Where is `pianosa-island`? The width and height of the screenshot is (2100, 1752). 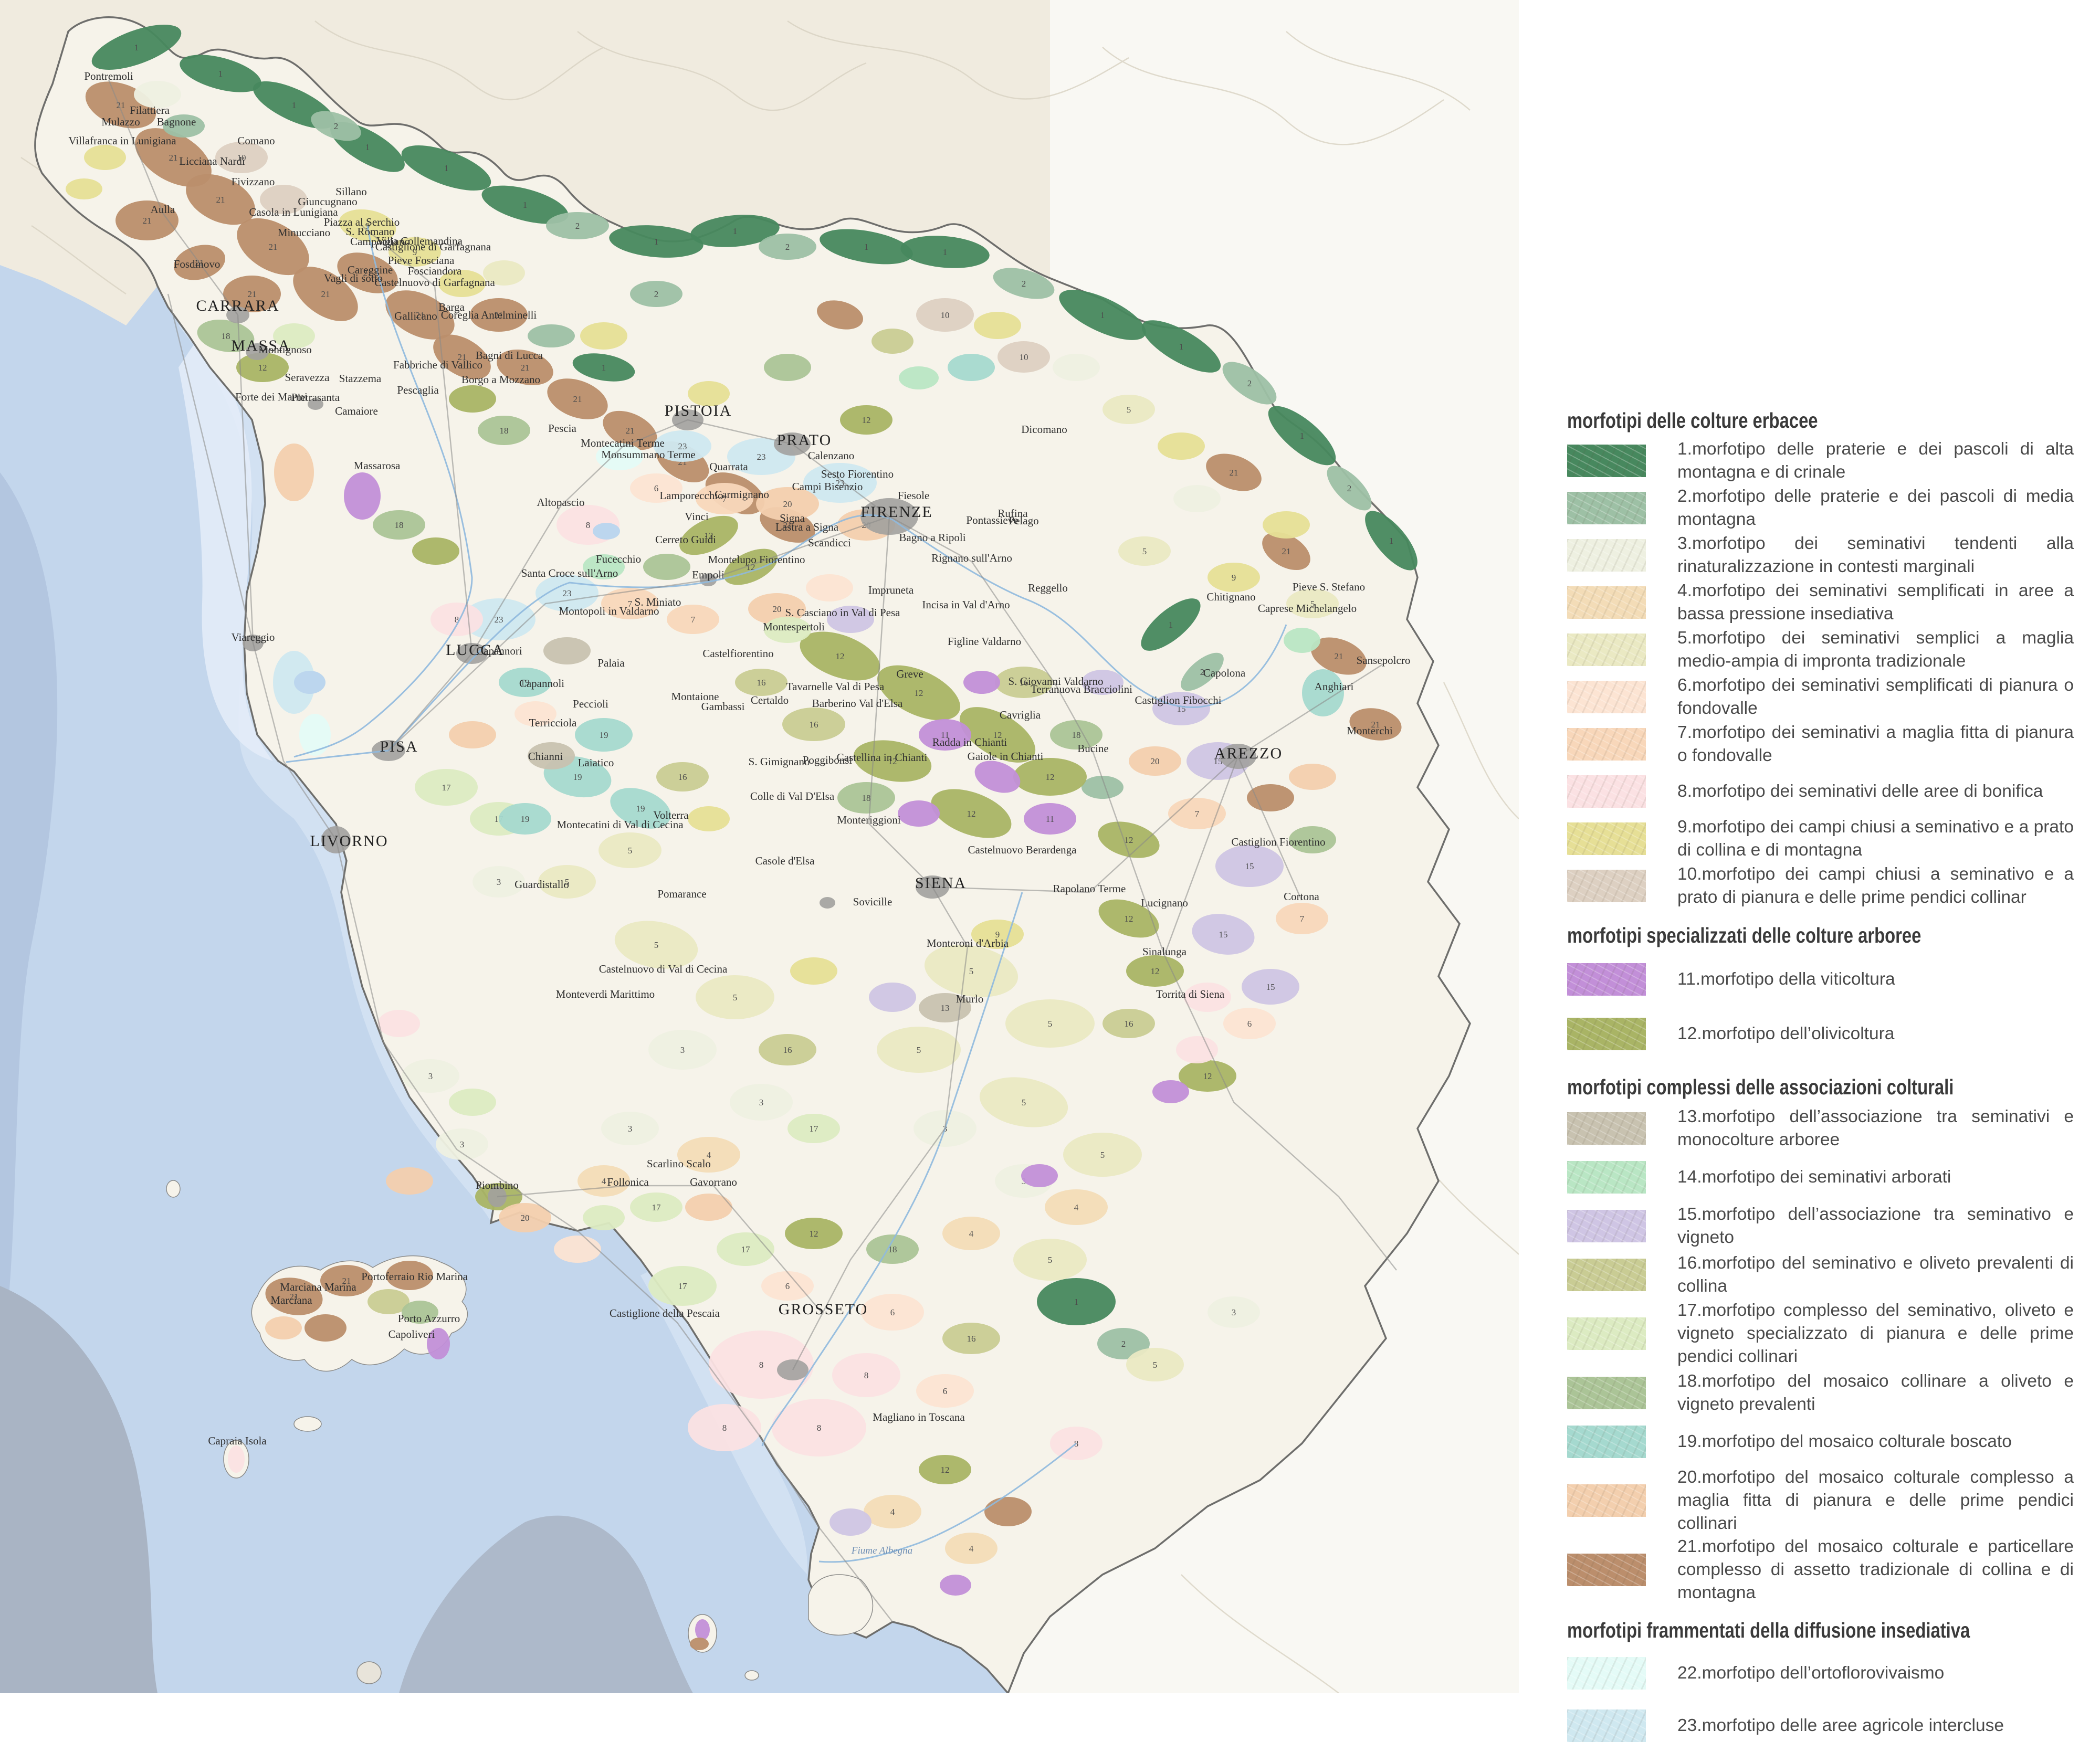 pianosa-island is located at coordinates (307, 1424).